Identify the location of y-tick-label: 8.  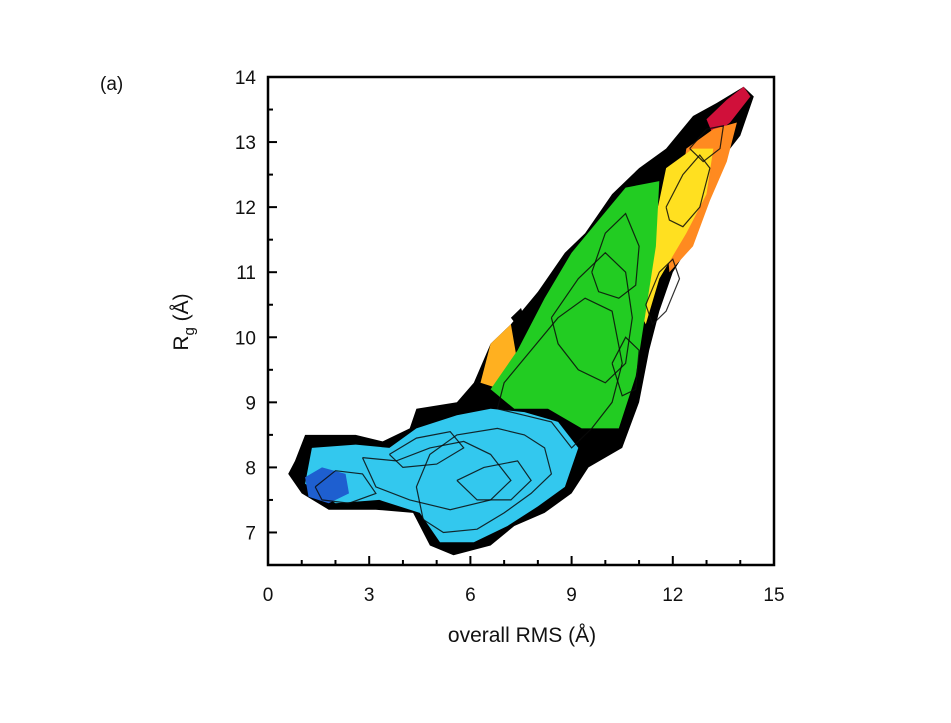
(250, 468).